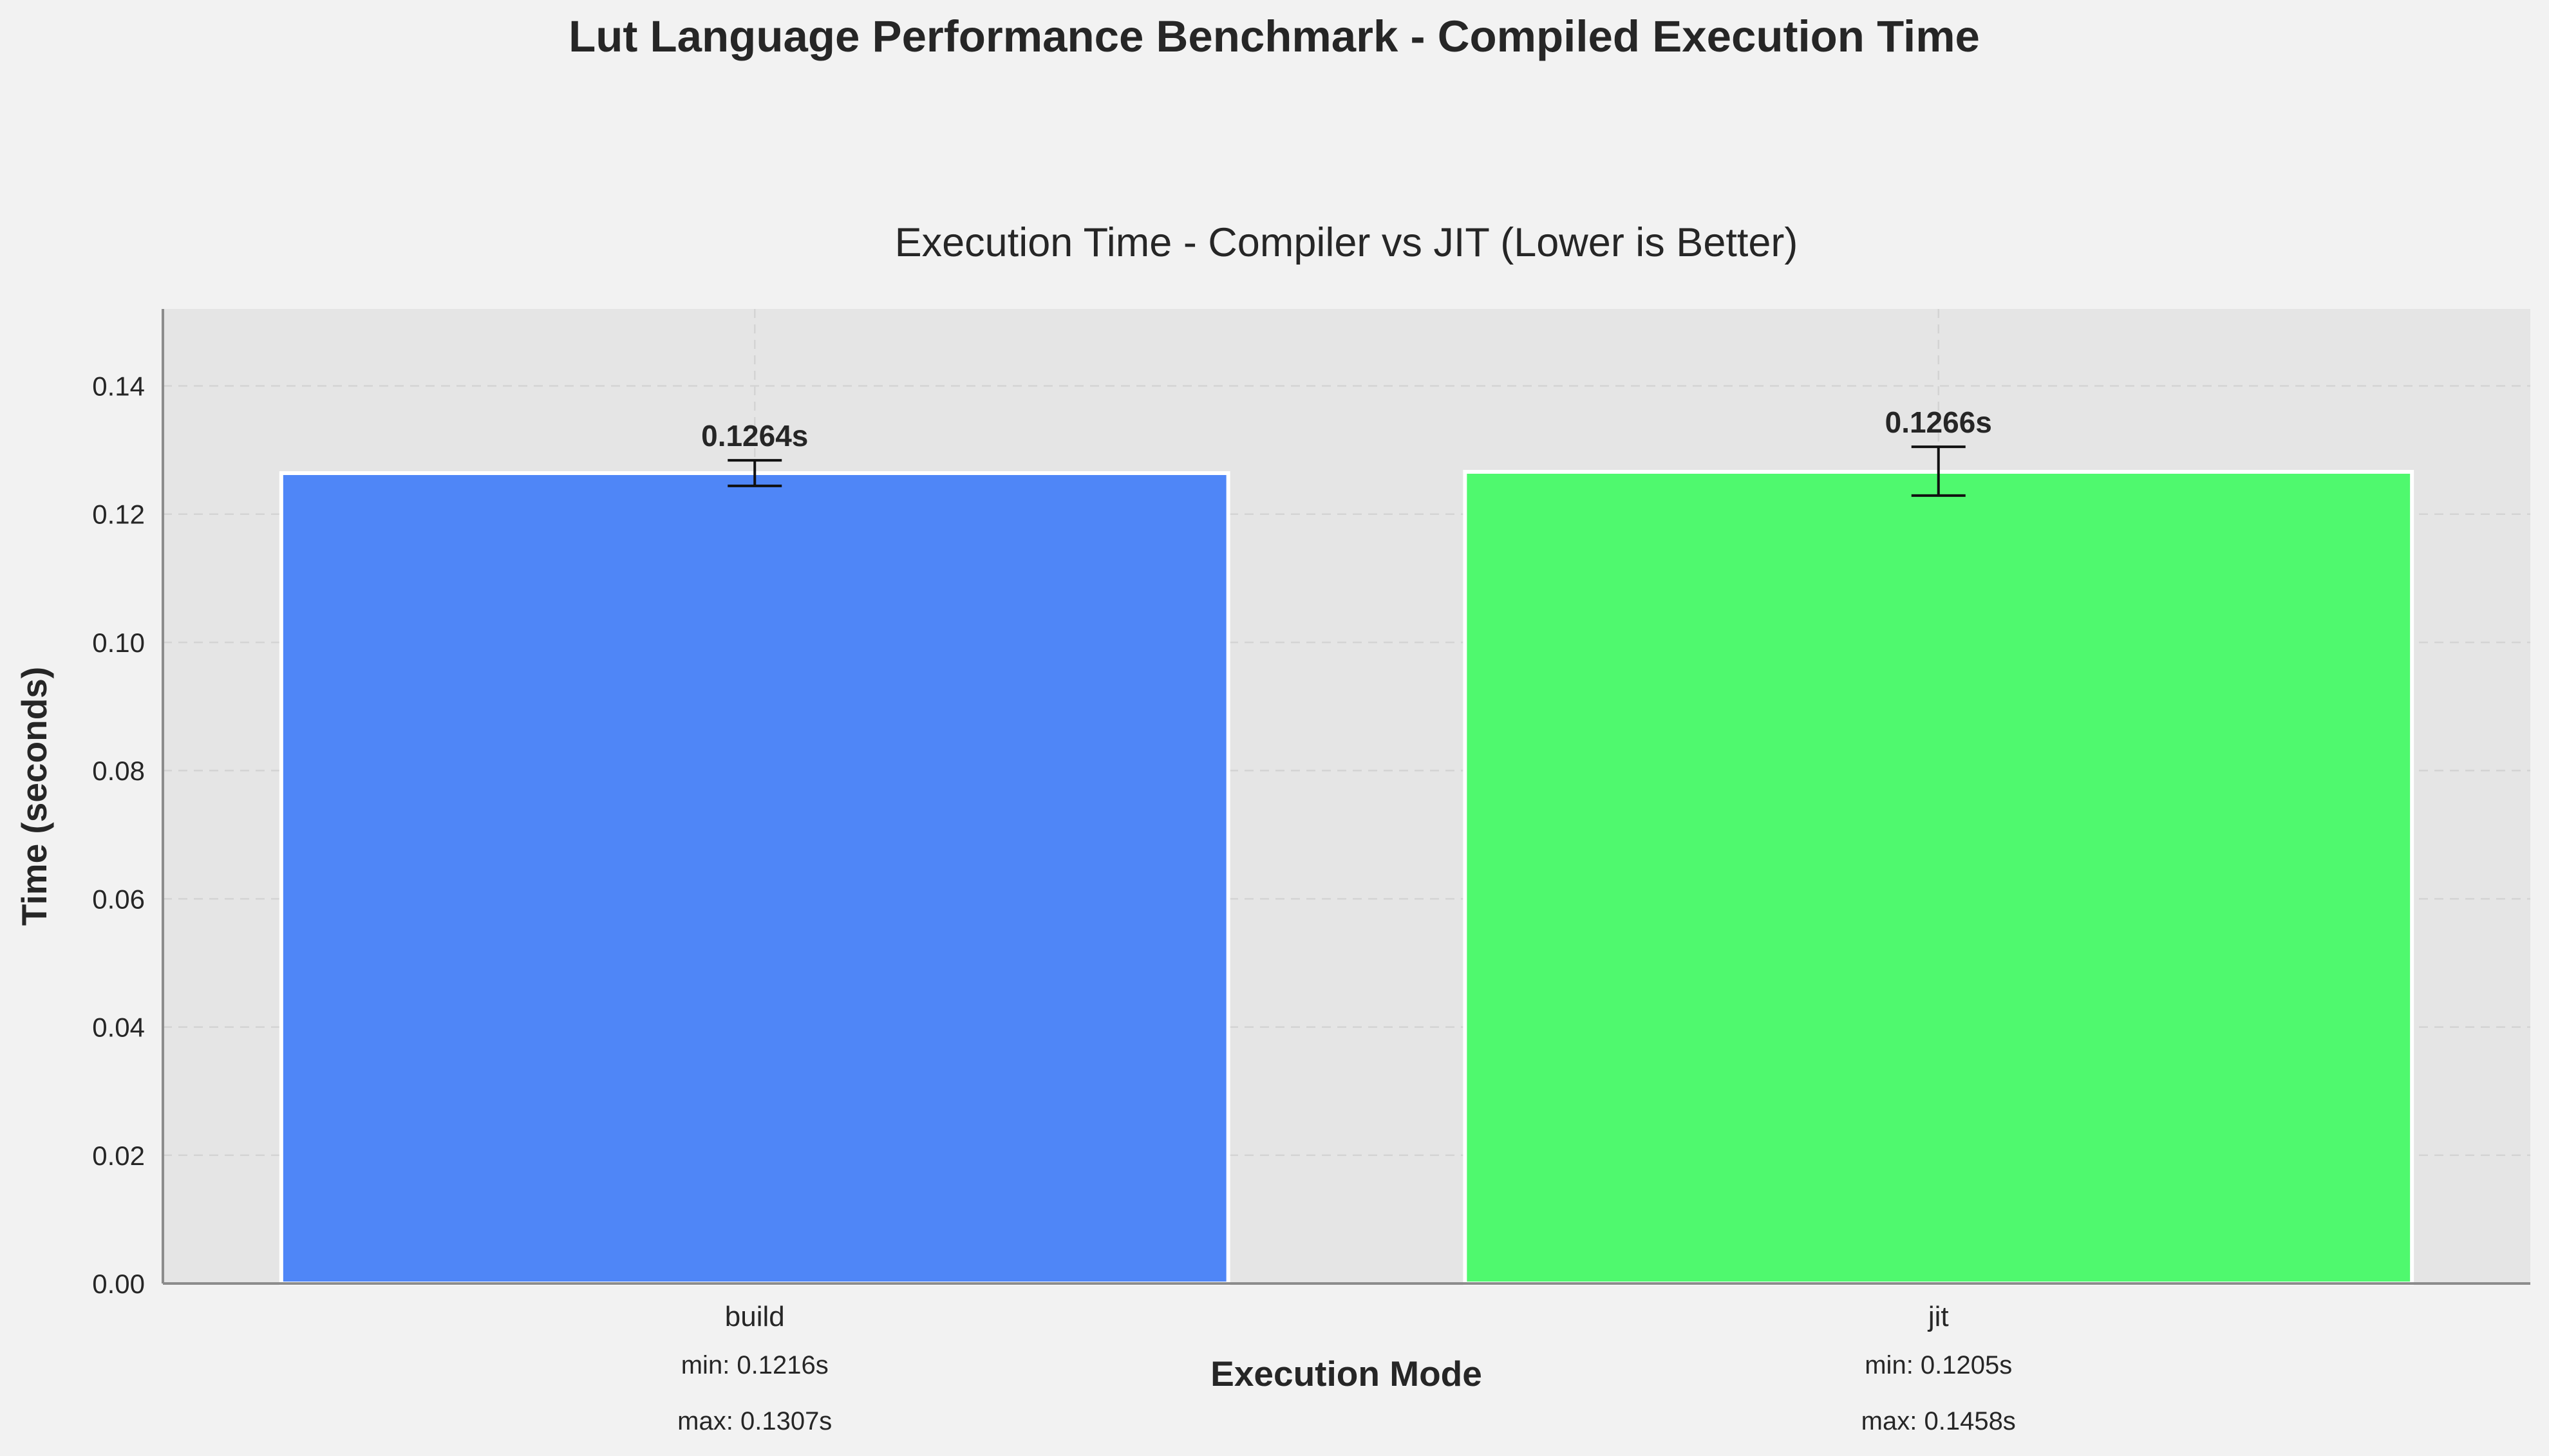  I want to click on y-tick-label: 0.06, so click(119, 899).